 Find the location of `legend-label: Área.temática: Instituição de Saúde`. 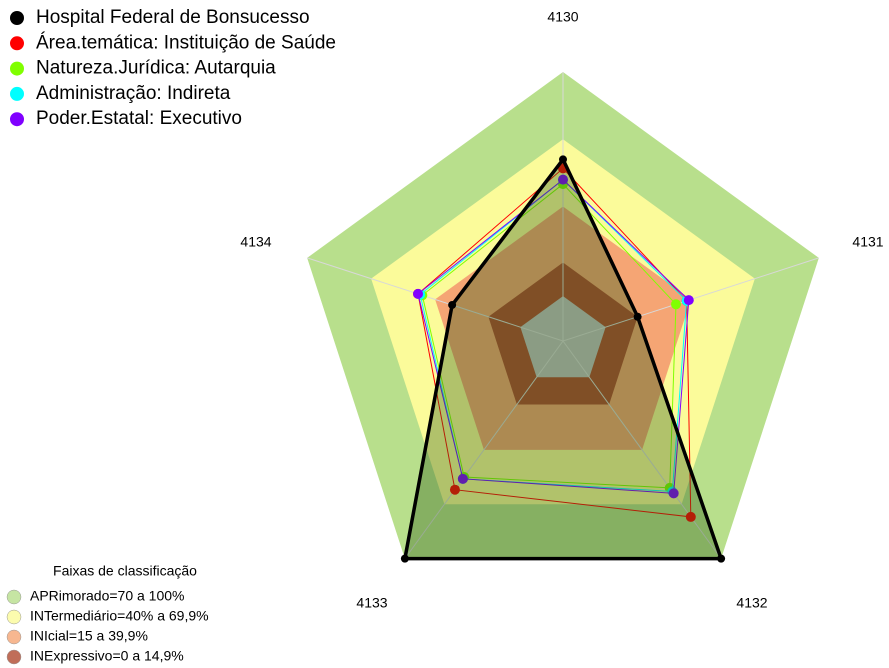

legend-label: Área.temática: Instituição de Saúde is located at coordinates (186, 42).